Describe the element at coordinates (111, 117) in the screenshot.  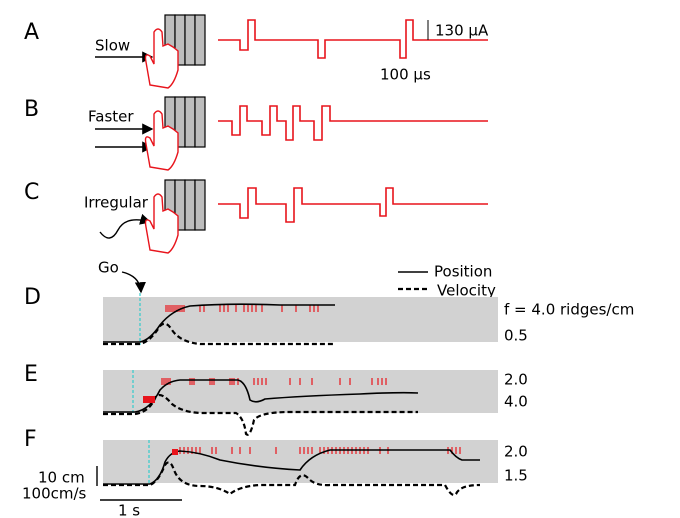
I see `stimulus-label: Faster` at that location.